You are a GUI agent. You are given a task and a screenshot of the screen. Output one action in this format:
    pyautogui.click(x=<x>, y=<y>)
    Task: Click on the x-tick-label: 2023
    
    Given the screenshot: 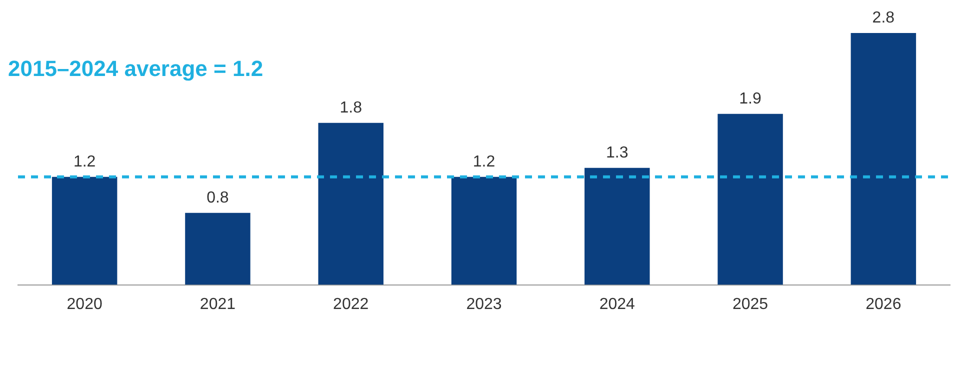 What is the action you would take?
    pyautogui.click(x=484, y=304)
    